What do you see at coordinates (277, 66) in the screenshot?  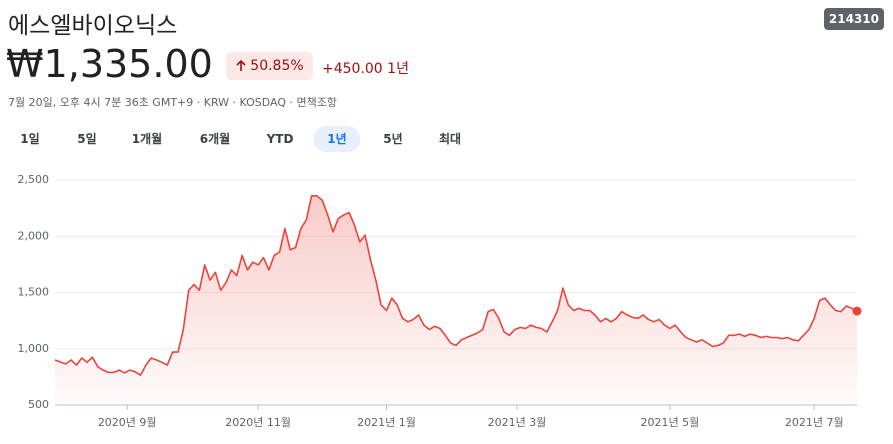 I see `change-percent: 50.85%` at bounding box center [277, 66].